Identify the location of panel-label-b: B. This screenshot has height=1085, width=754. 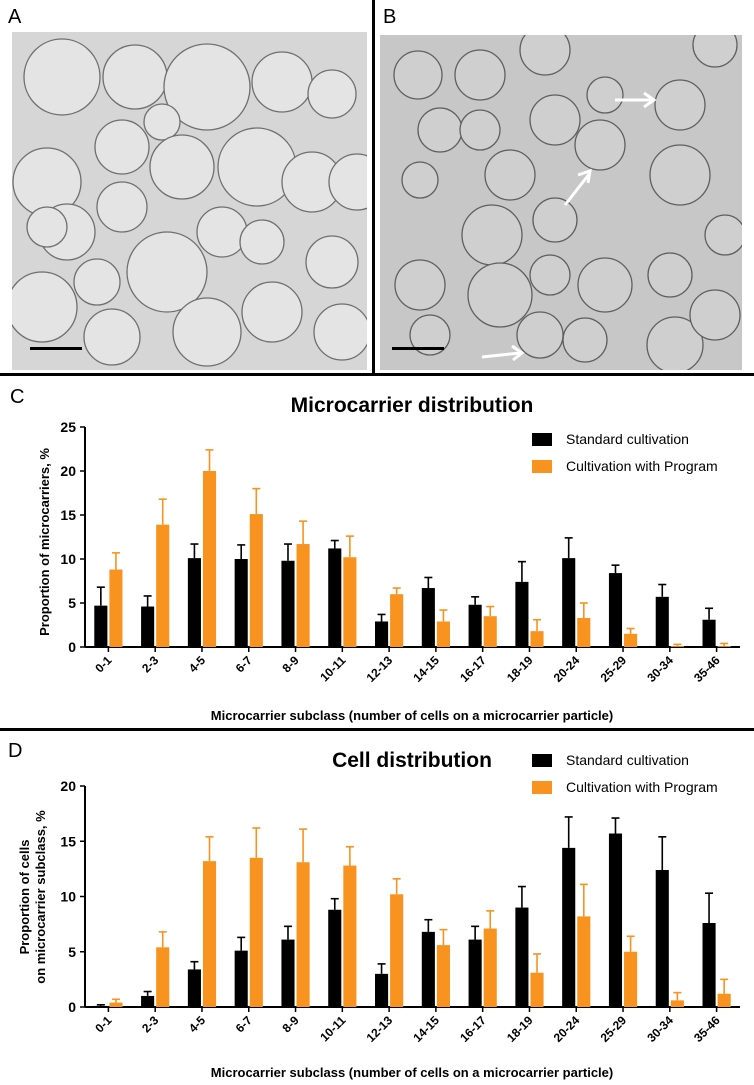
(390, 17).